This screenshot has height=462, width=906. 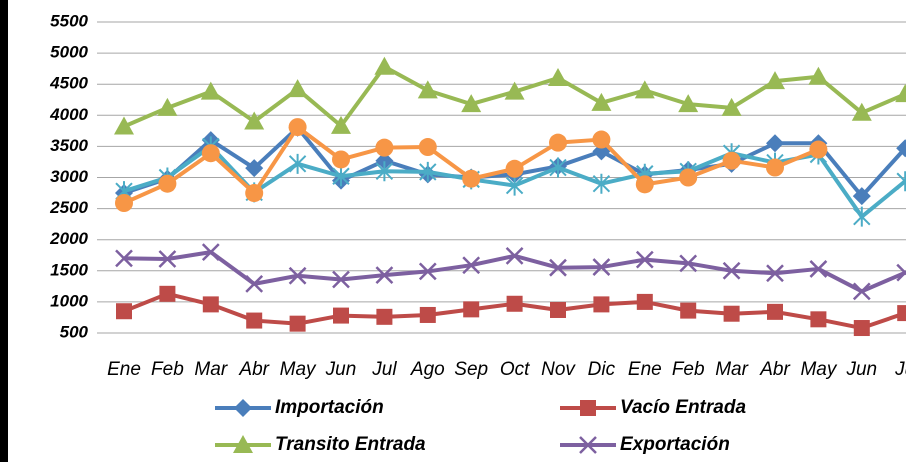 I want to click on legend-label: Vacío Entrada, so click(x=683, y=407).